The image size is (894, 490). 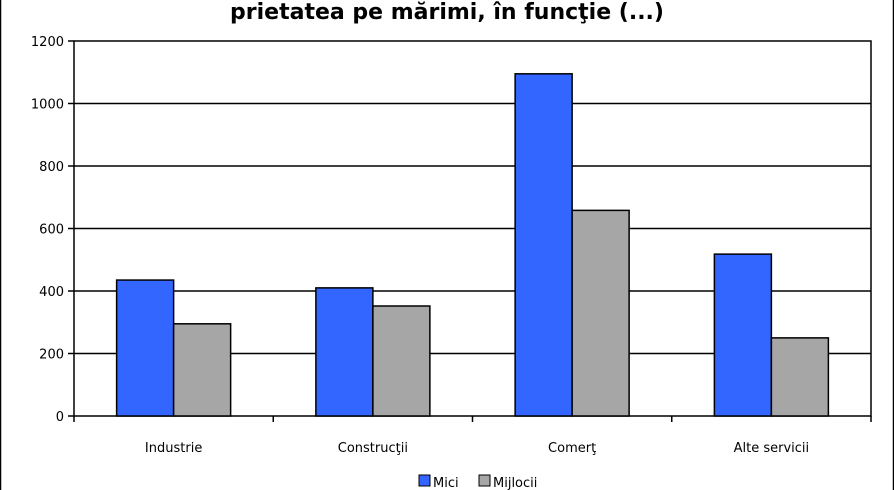 What do you see at coordinates (373, 448) in the screenshot?
I see `x-tick-label: Construcţii` at bounding box center [373, 448].